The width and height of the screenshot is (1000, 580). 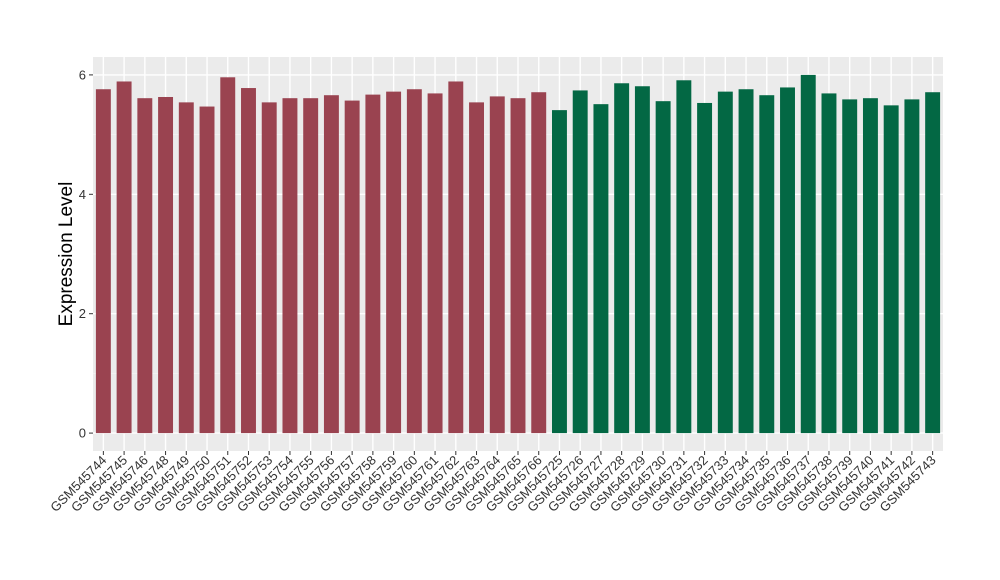 I want to click on bar-GSM545755, so click(x=311, y=266).